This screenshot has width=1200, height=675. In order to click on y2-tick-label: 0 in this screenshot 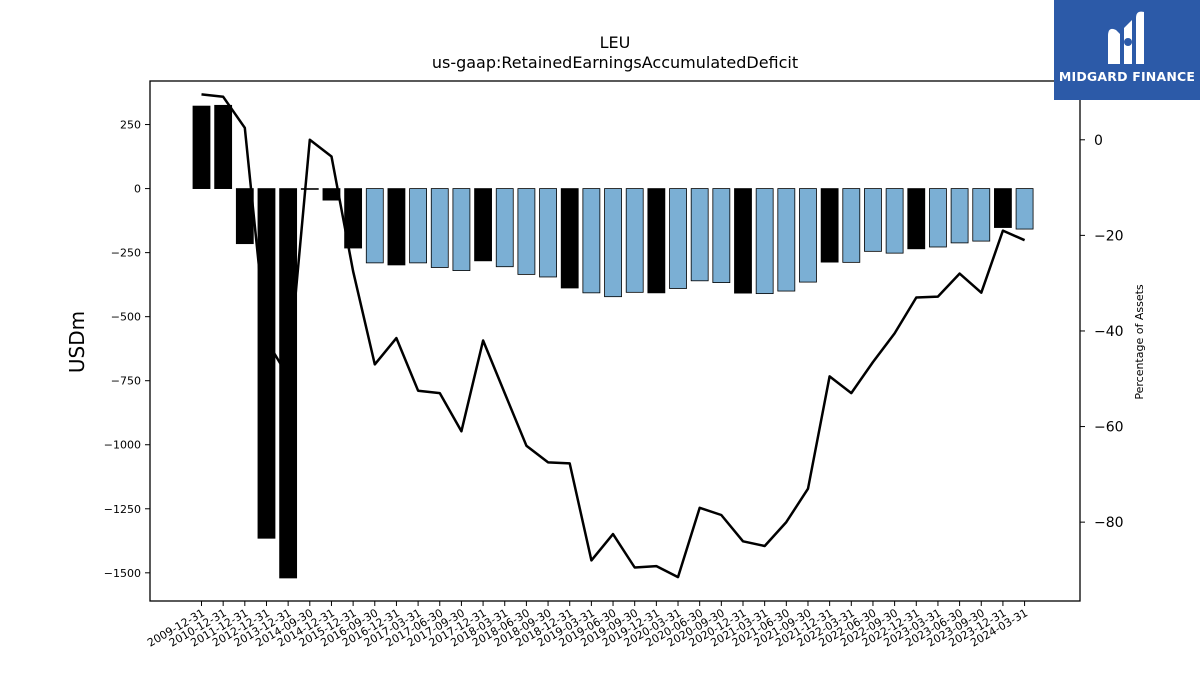, I will do `click(1098, 141)`.